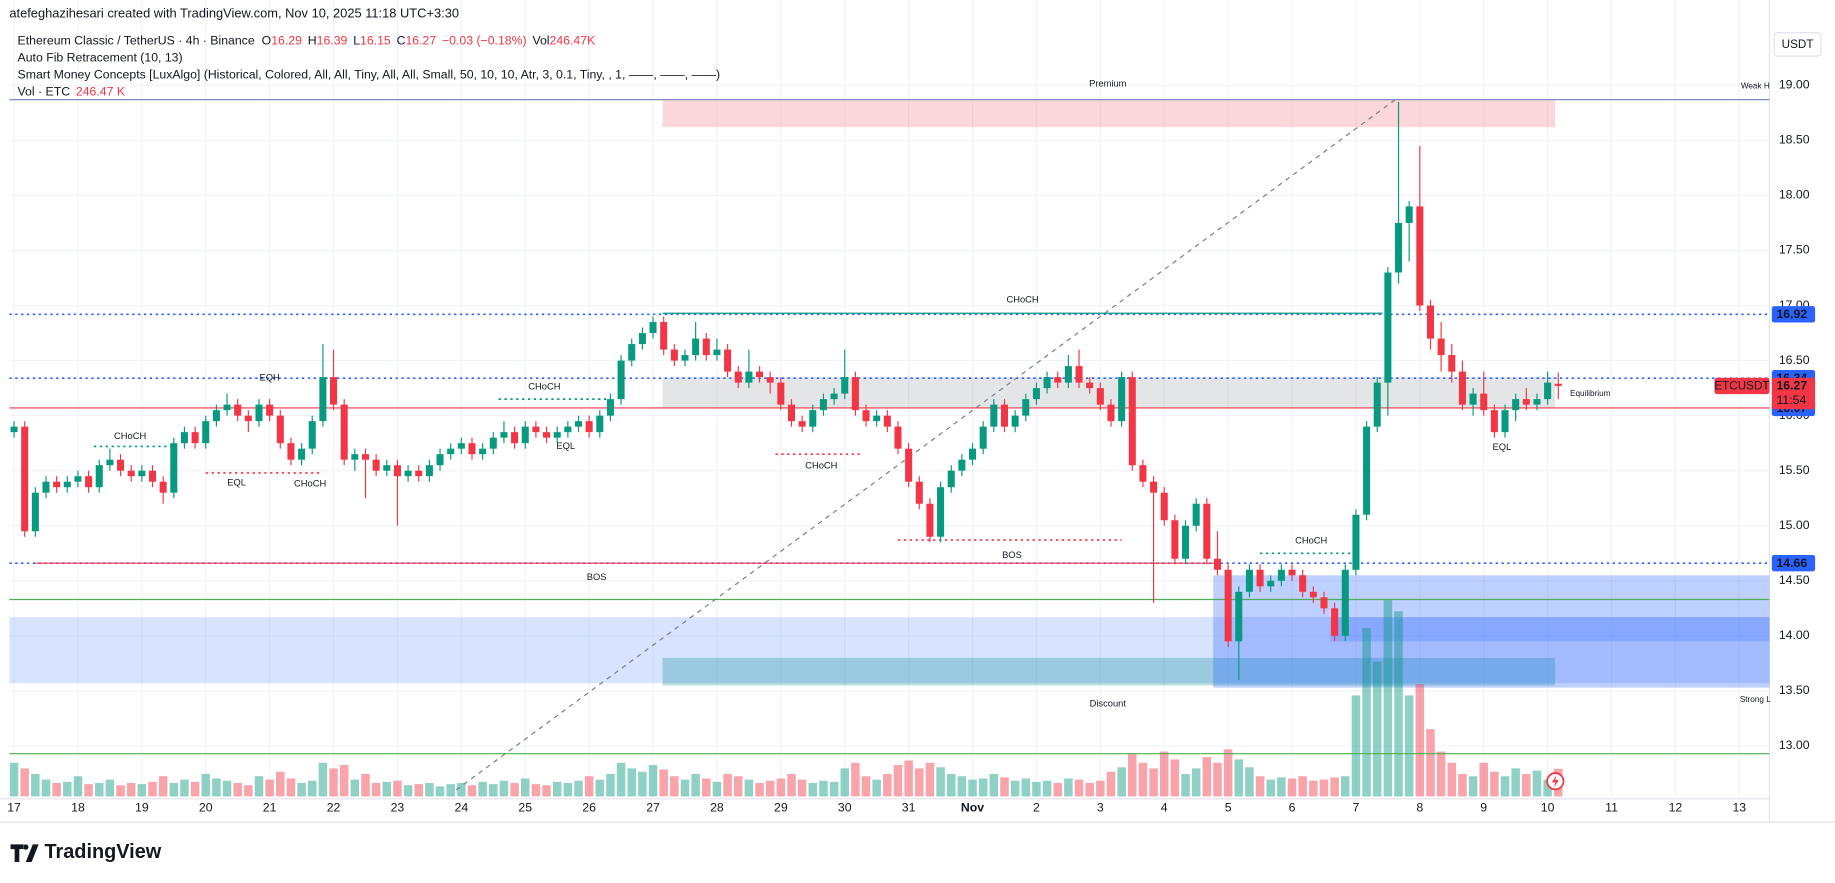 This screenshot has width=1835, height=883. What do you see at coordinates (1491, 631) in the screenshot?
I see `zone` at bounding box center [1491, 631].